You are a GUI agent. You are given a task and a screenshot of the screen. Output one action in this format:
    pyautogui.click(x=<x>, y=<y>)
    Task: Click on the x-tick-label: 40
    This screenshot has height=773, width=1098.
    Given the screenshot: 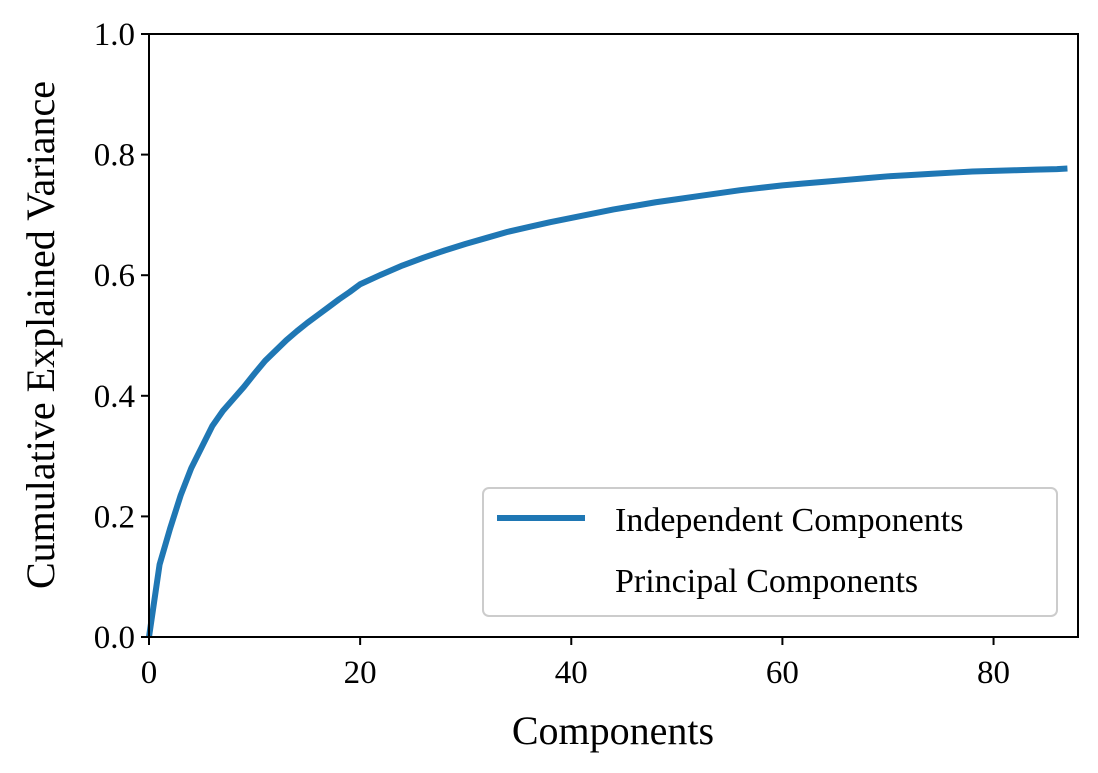 What is the action you would take?
    pyautogui.click(x=571, y=673)
    